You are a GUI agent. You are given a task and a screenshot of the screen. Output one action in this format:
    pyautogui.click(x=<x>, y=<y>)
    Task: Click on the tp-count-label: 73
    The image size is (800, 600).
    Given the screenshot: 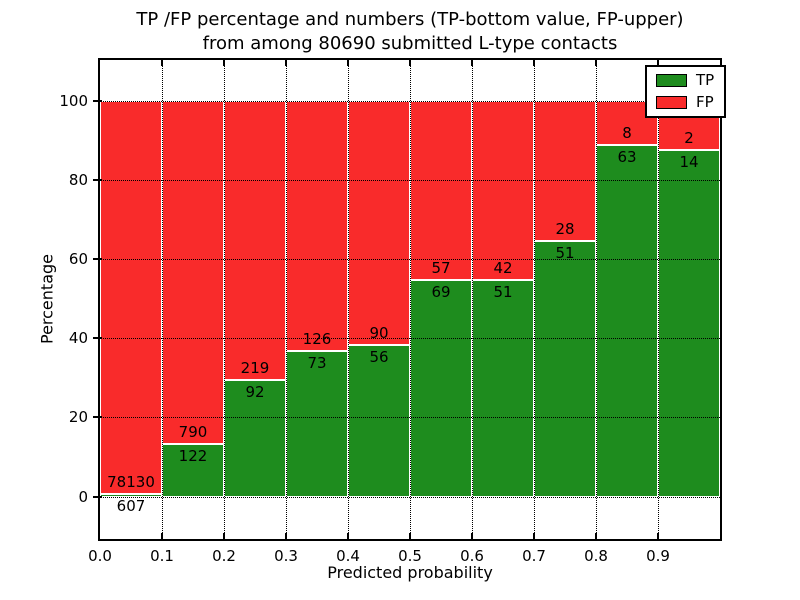 What is the action you would take?
    pyautogui.click(x=317, y=363)
    